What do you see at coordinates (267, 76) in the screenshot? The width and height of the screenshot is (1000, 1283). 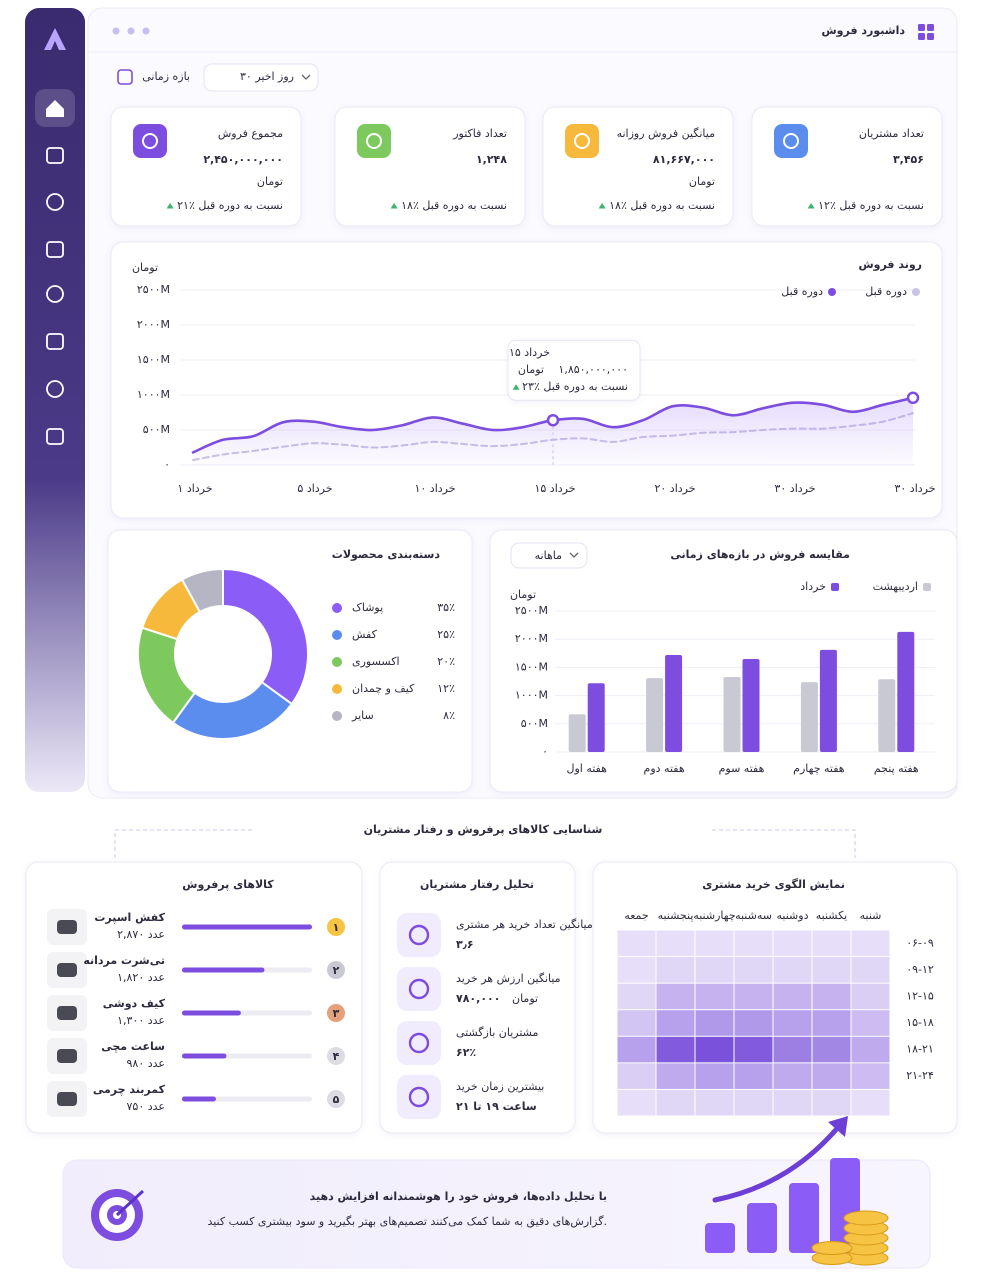 I see `filter-value: ۳۰ روز اخیر` at bounding box center [267, 76].